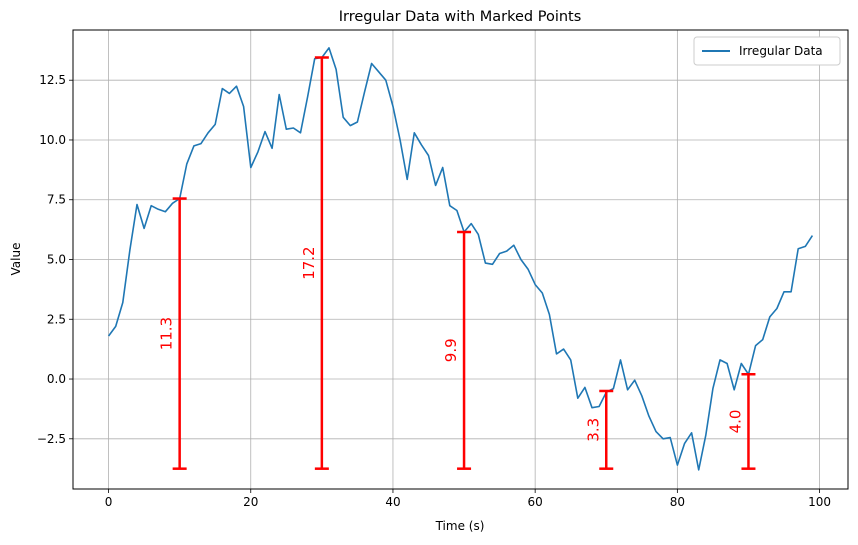 This screenshot has height=545, width=858. What do you see at coordinates (51, 439) in the screenshot?
I see `y-tick-label: −2.5` at bounding box center [51, 439].